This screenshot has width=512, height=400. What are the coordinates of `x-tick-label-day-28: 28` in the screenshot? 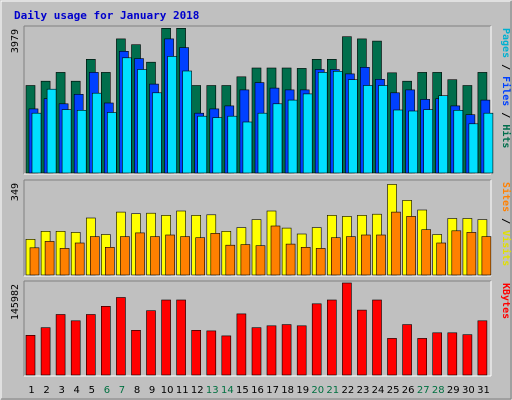 It's located at (438, 390).